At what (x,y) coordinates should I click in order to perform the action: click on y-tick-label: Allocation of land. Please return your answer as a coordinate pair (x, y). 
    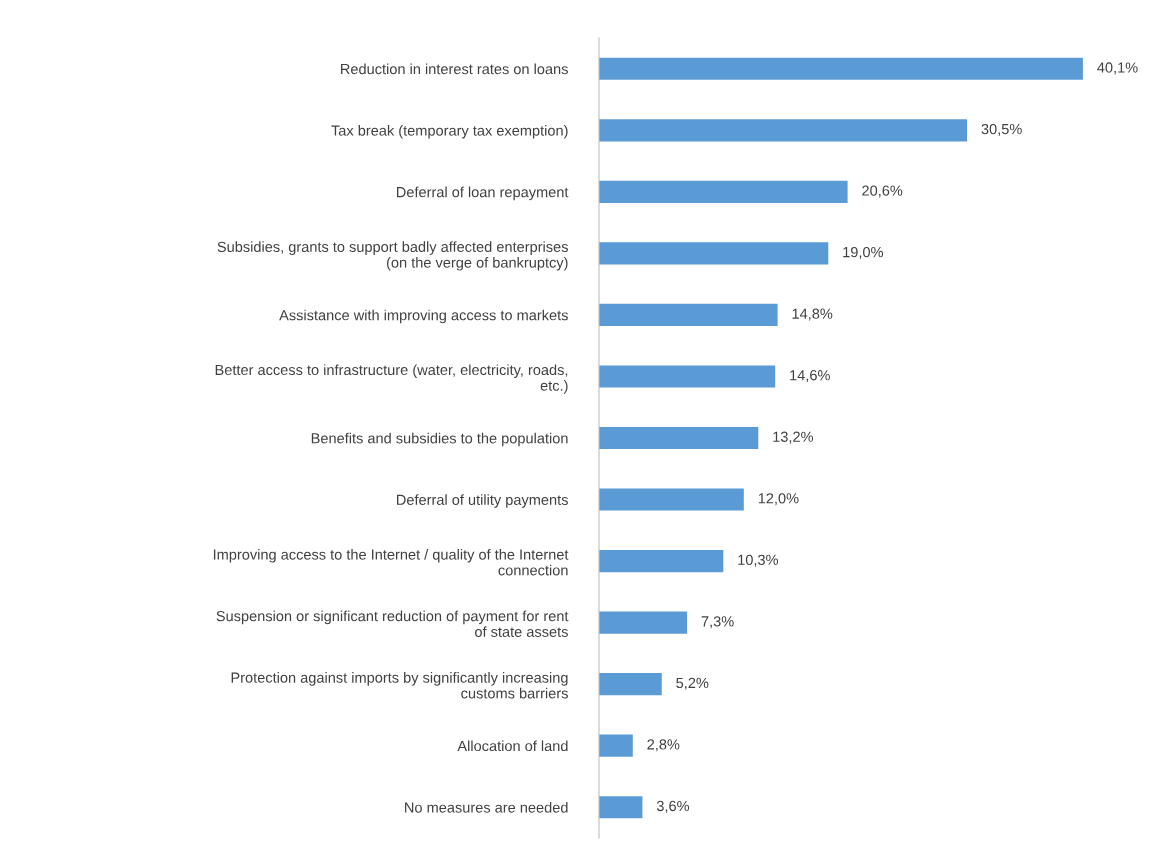
    Looking at the image, I should click on (512, 746).